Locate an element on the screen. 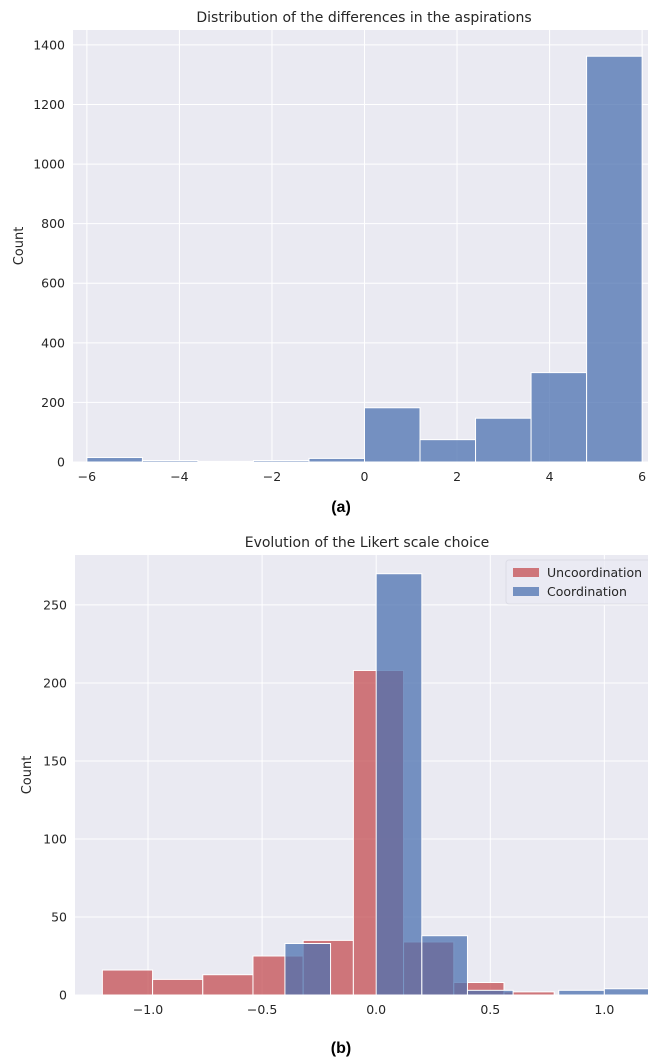  chart-a-panel-label: (a) is located at coordinates (341, 507).